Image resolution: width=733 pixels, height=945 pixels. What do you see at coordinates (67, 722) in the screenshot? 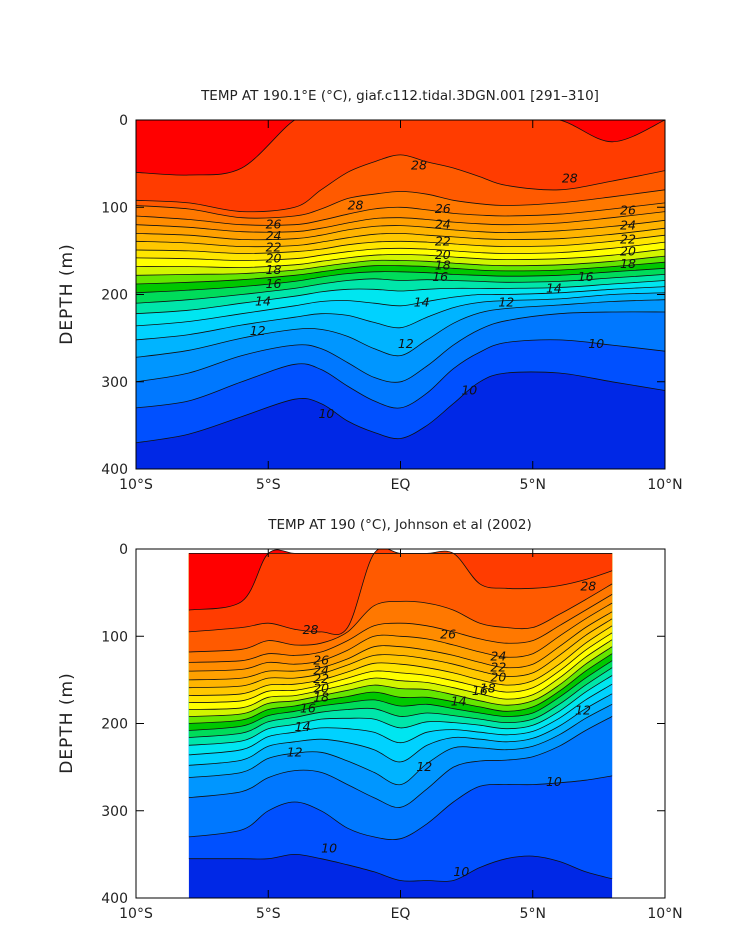
I see `y-axis-label: DEPTH (m)` at bounding box center [67, 722].